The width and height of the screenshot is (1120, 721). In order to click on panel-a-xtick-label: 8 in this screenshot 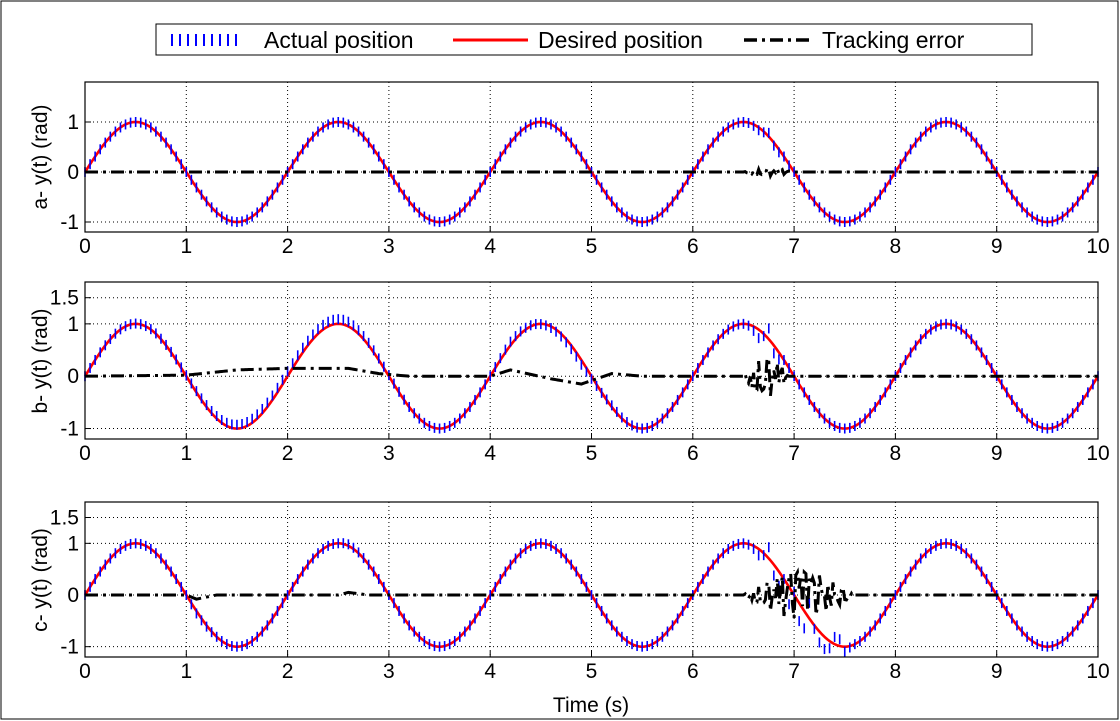, I will do `click(896, 246)`.